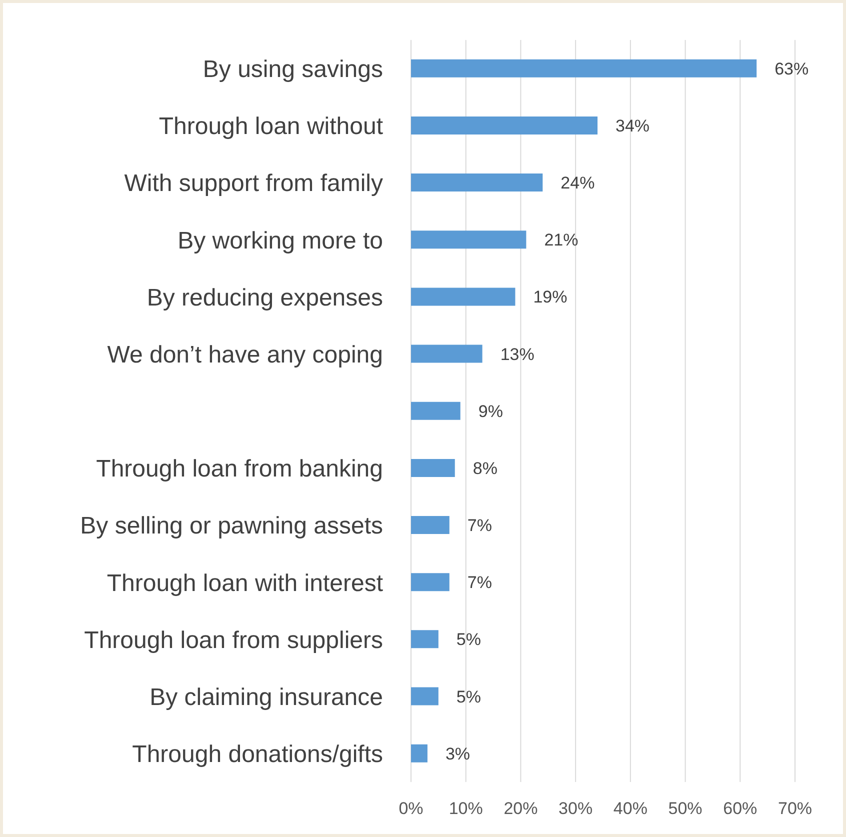  I want to click on data-label: 21%, so click(561, 240).